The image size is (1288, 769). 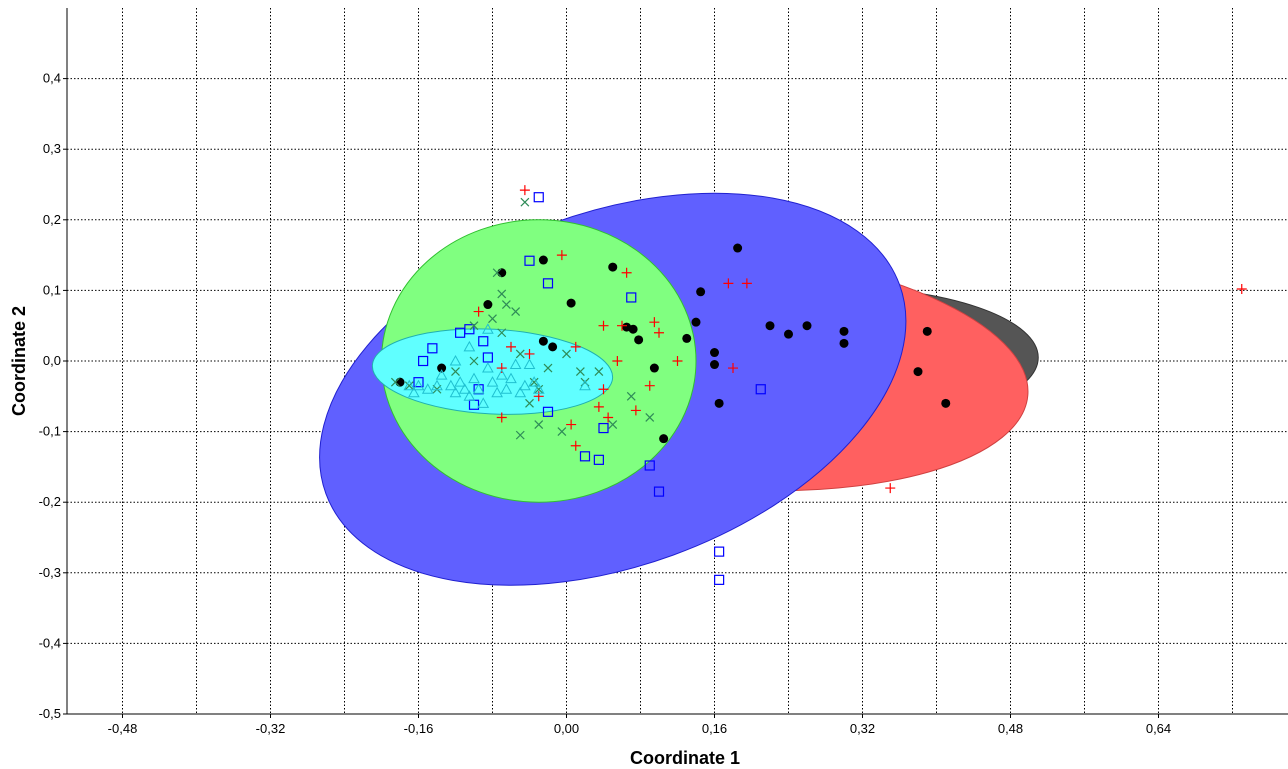 What do you see at coordinates (52, 148) in the screenshot?
I see `y-tick-label-8: 0,3` at bounding box center [52, 148].